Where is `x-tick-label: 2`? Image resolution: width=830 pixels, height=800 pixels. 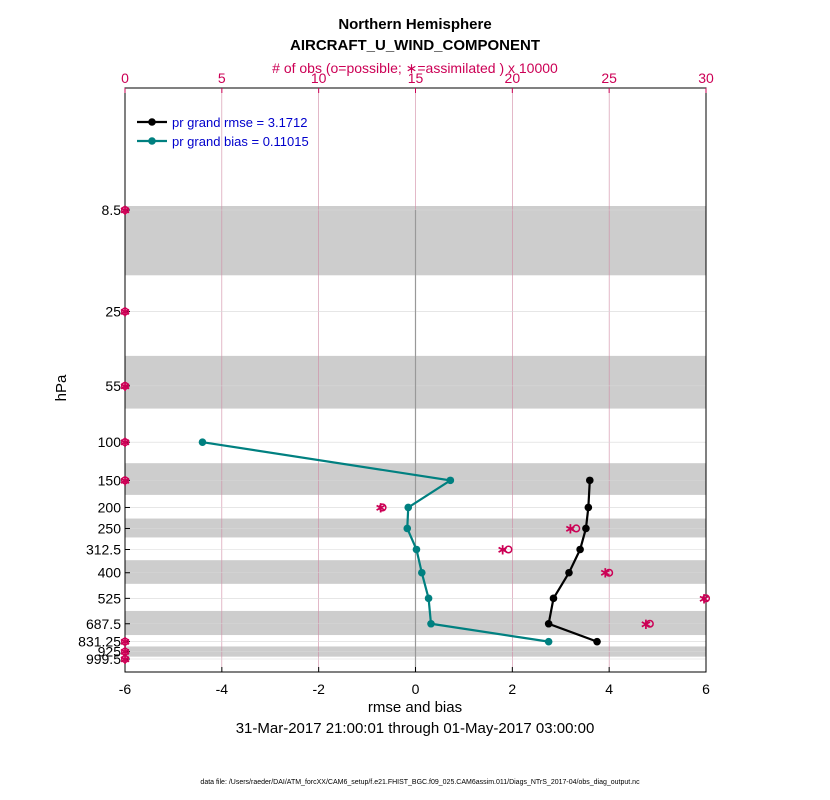 x-tick-label: 2 is located at coordinates (512, 689).